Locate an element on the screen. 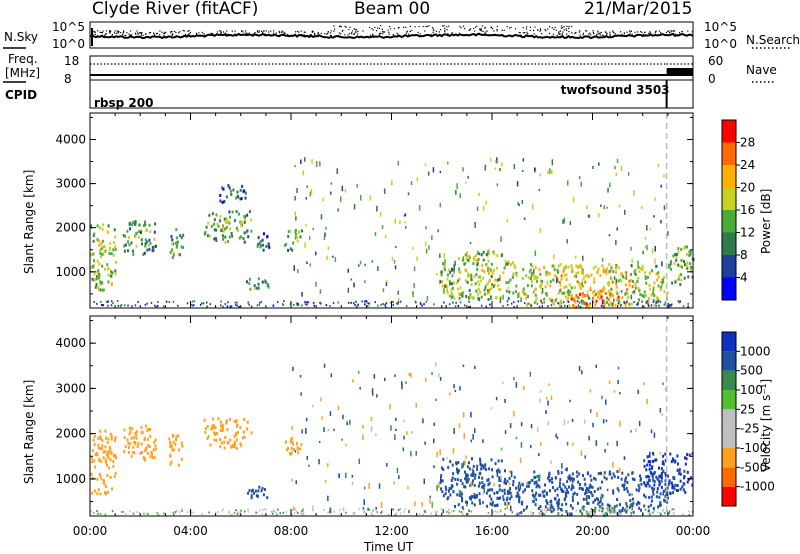  velocity-colorbar-segment is located at coordinates (729, 458).